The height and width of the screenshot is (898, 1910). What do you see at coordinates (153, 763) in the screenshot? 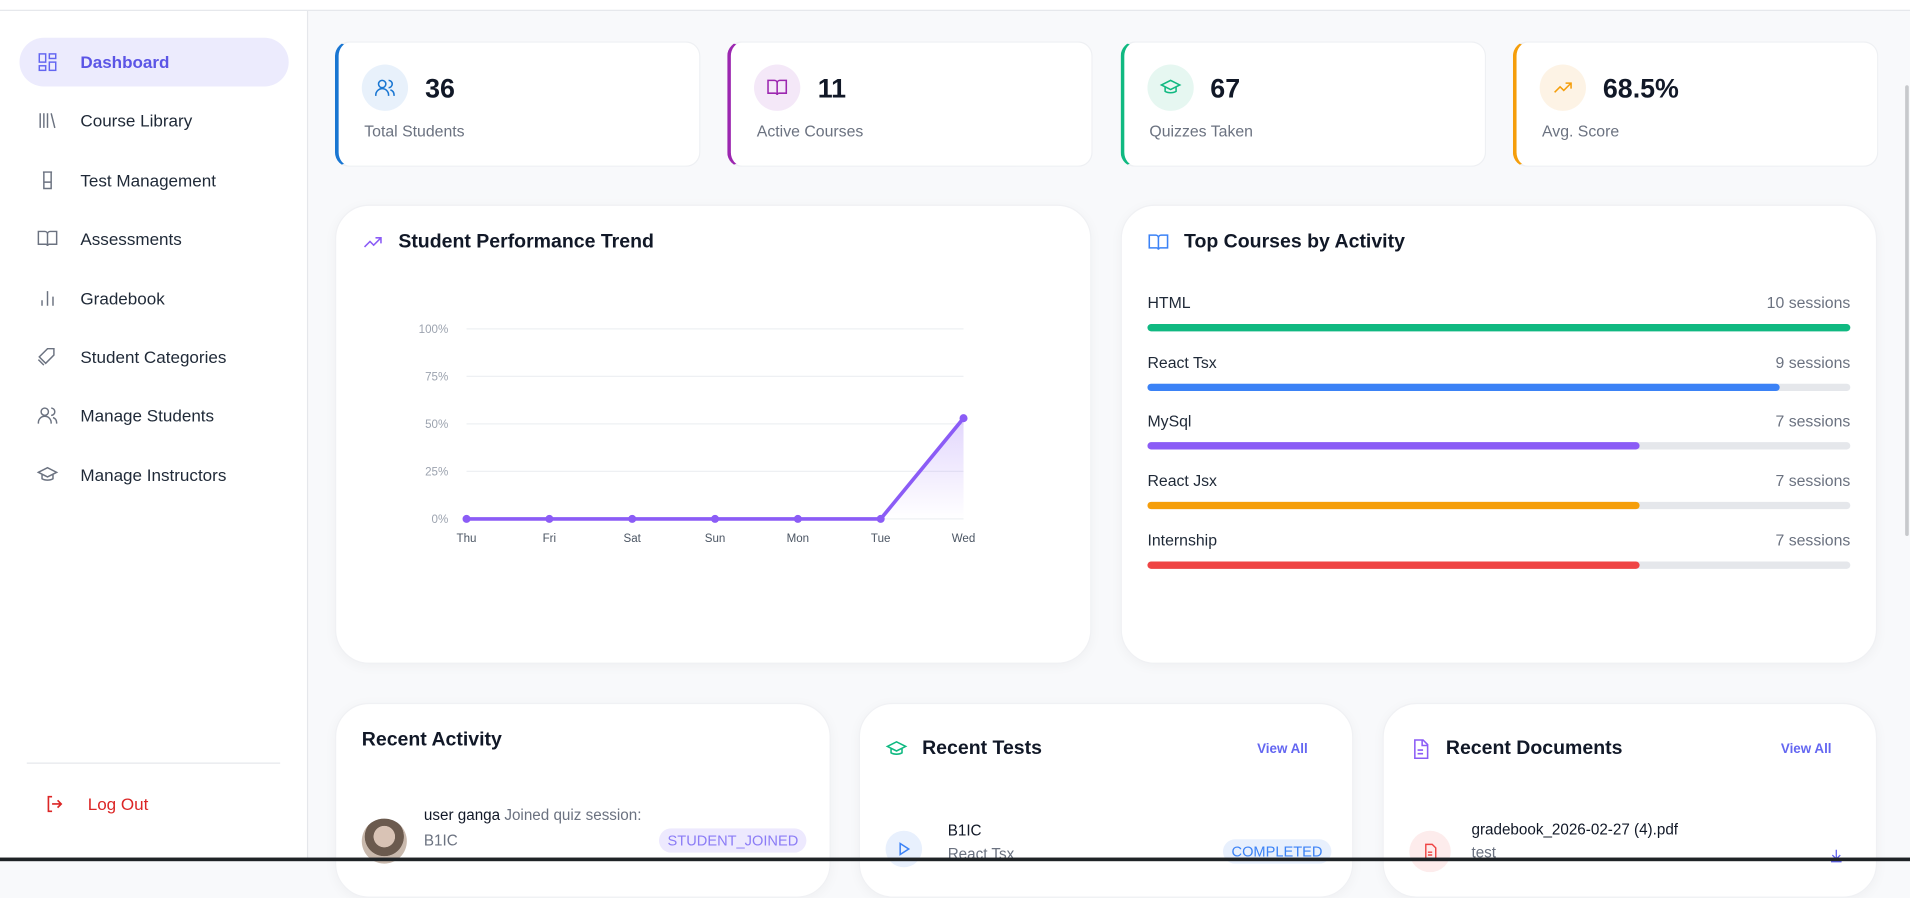
I see `sidebar-divider` at bounding box center [153, 763].